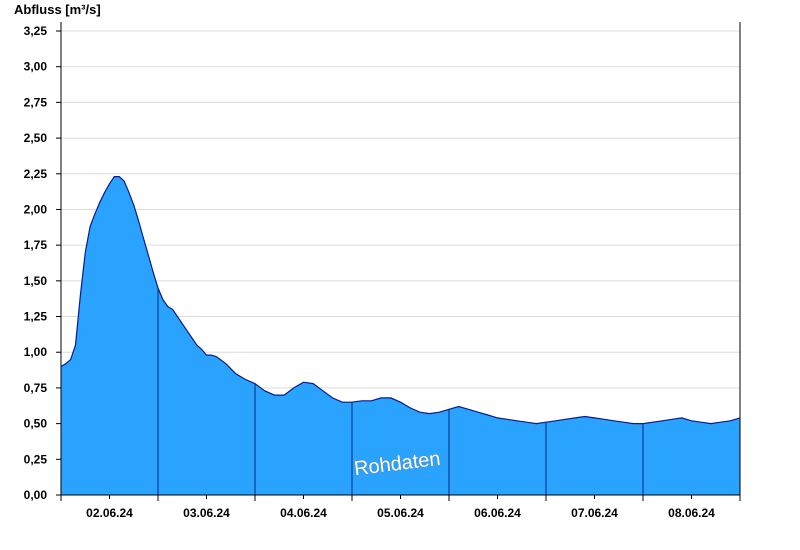 The image size is (800, 550). What do you see at coordinates (303, 513) in the screenshot?
I see `x-tick-label: 04.06.24` at bounding box center [303, 513].